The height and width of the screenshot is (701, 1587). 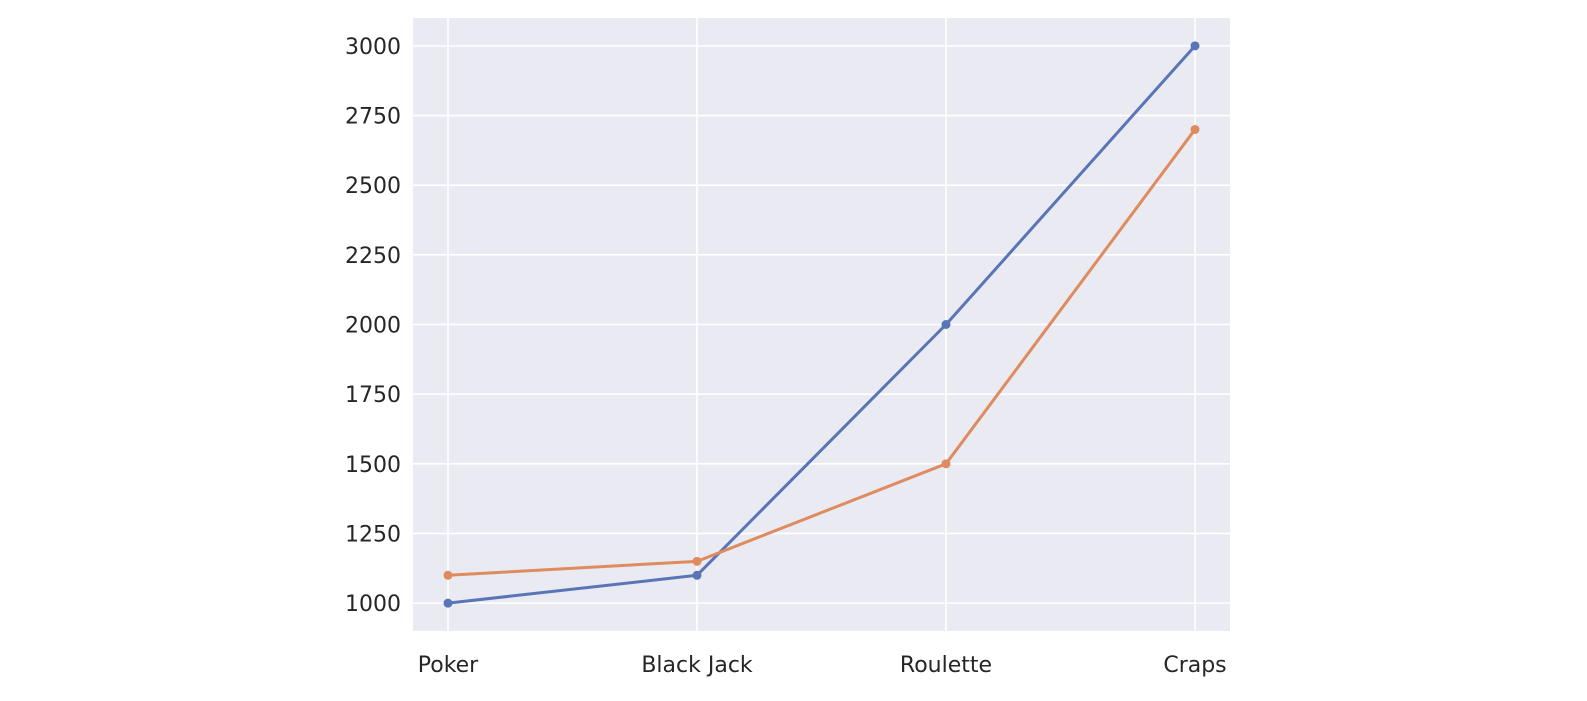 I want to click on y-tick-label-2750: 2750, so click(x=373, y=117).